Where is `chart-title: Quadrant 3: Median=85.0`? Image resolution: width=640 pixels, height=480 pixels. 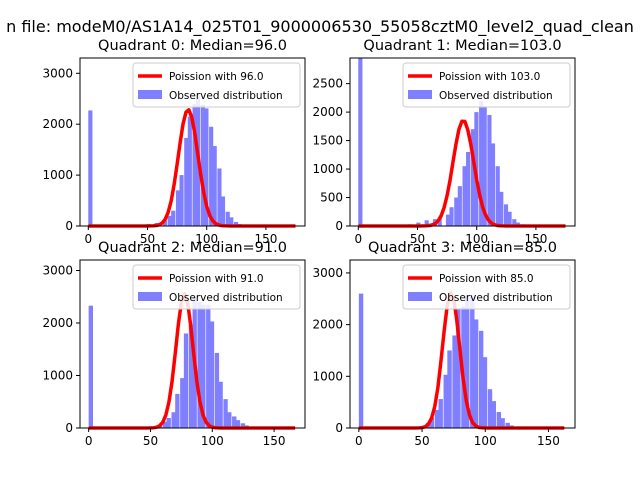 chart-title: Quadrant 3: Median=85.0 is located at coordinates (462, 248).